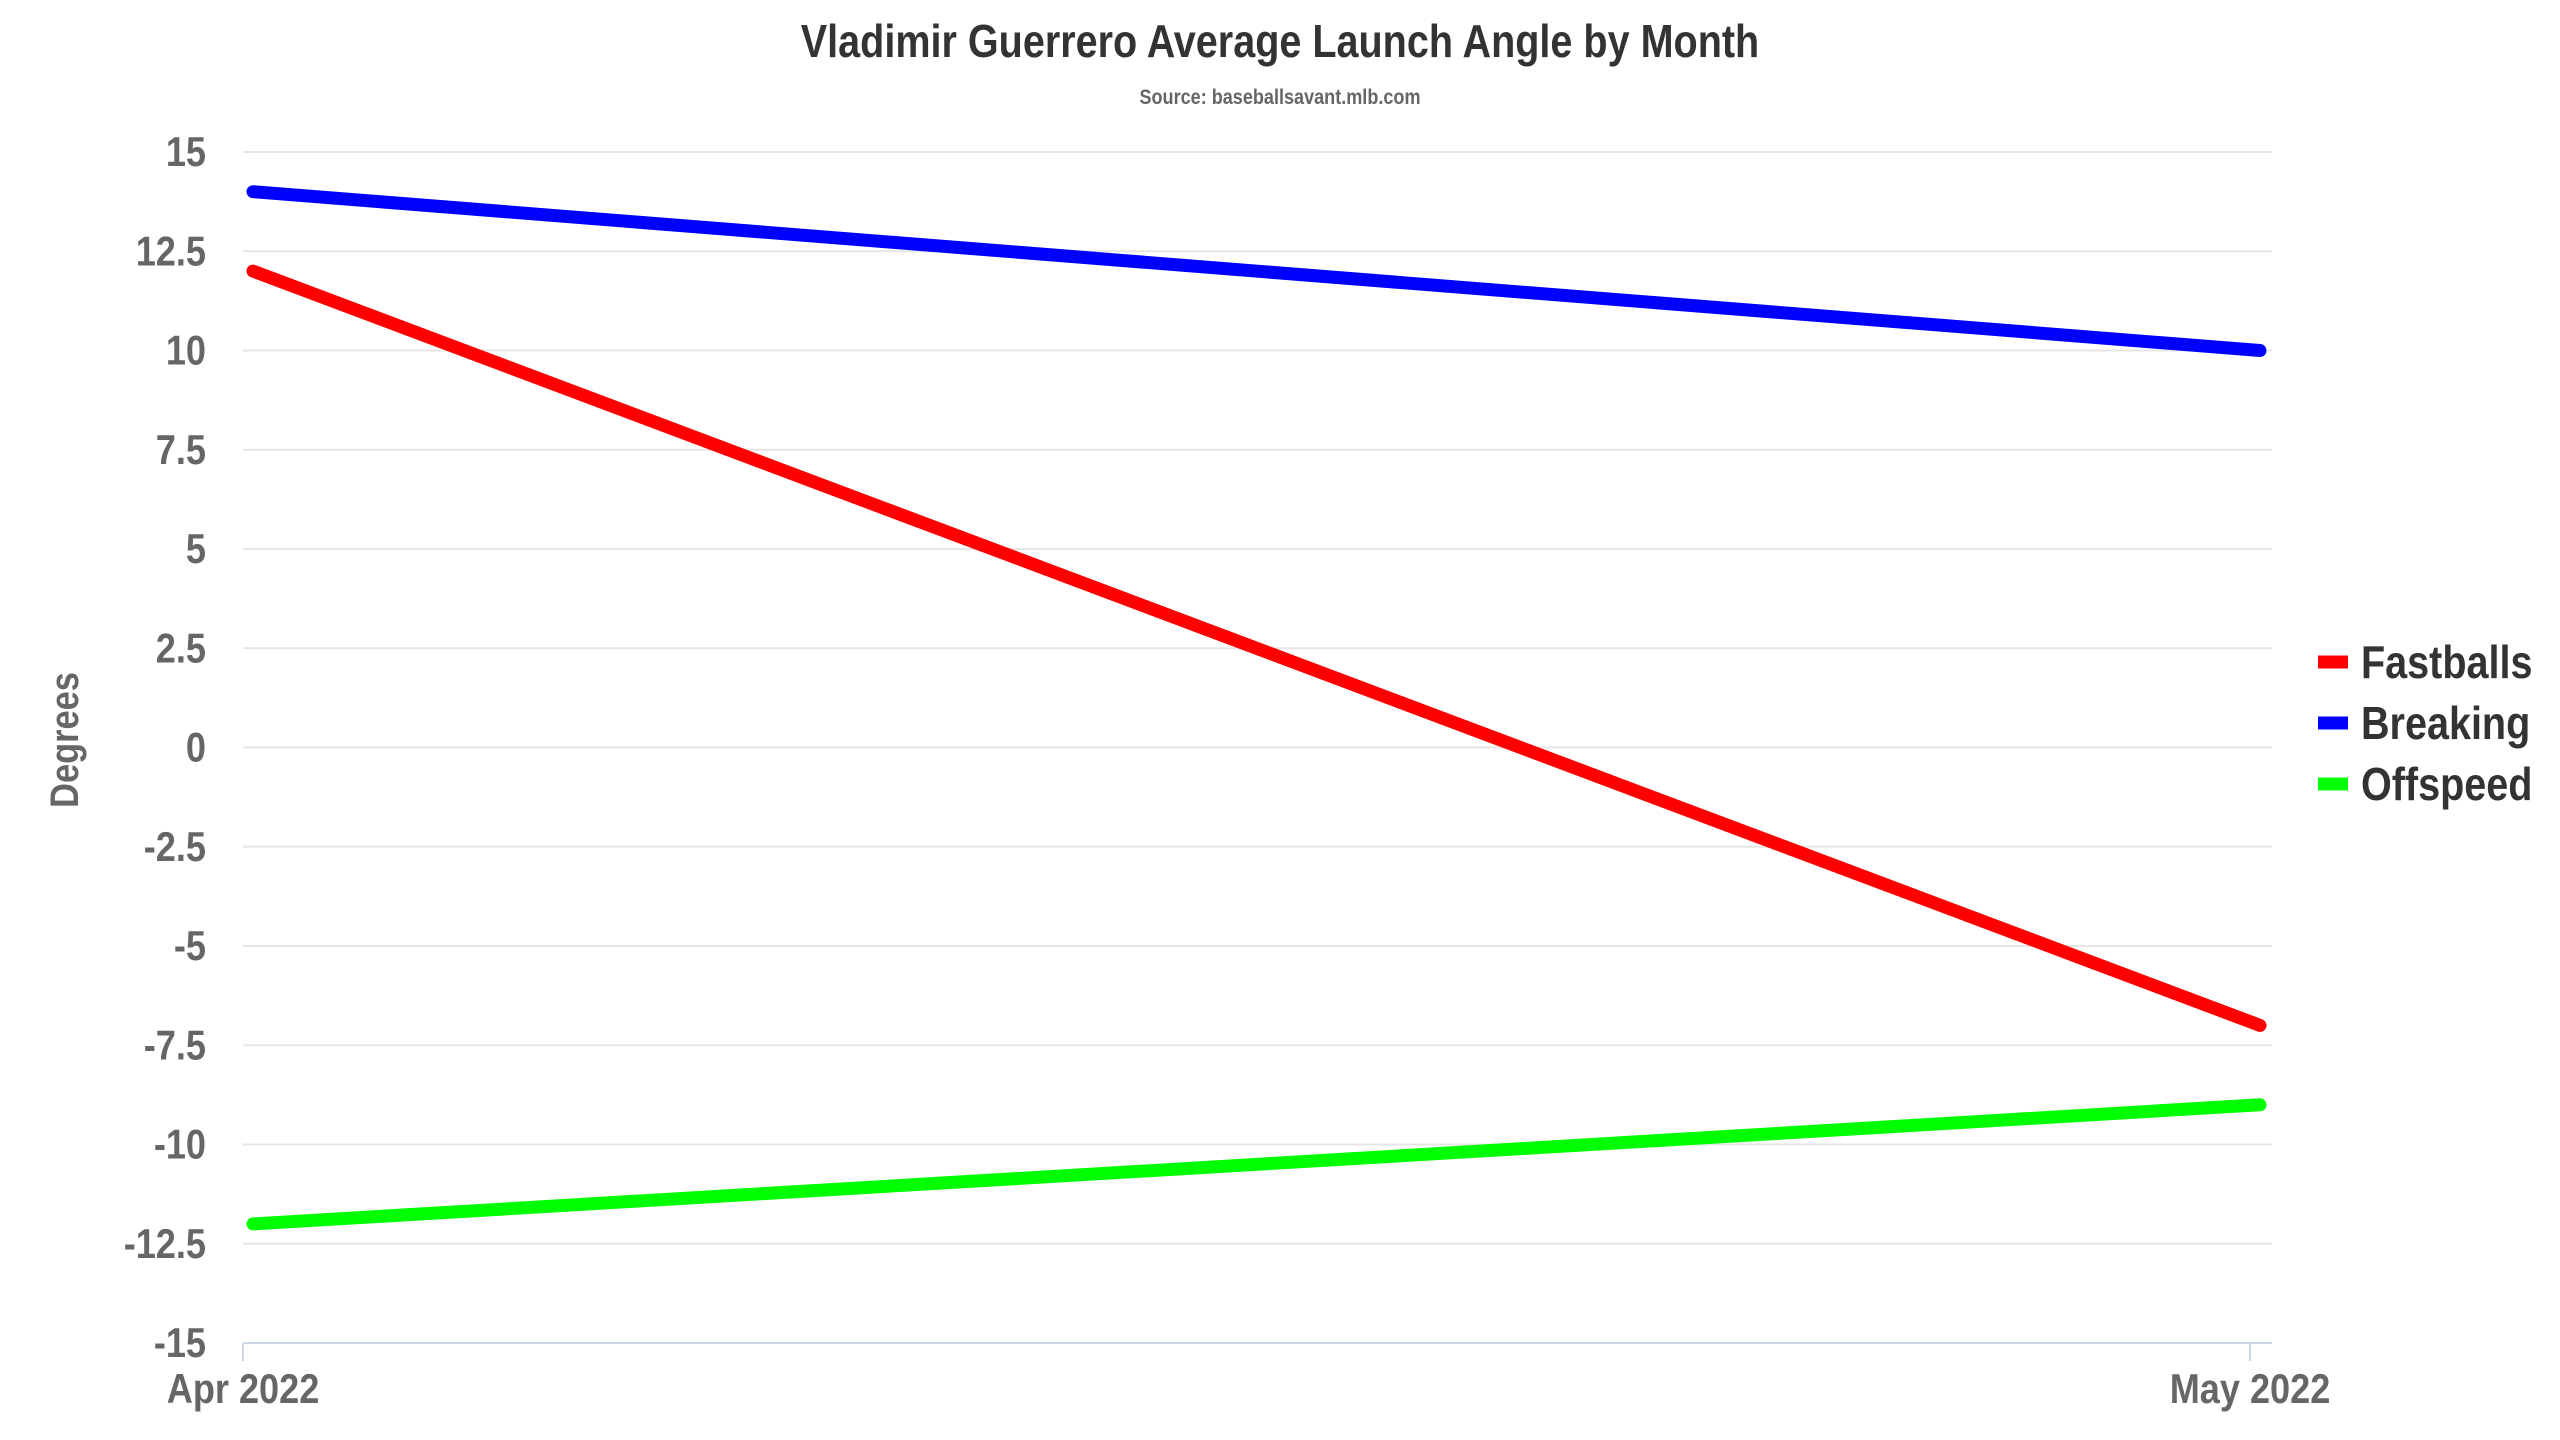 Image resolution: width=2560 pixels, height=1440 pixels. What do you see at coordinates (181, 450) in the screenshot?
I see `y-tick-label: 7.5` at bounding box center [181, 450].